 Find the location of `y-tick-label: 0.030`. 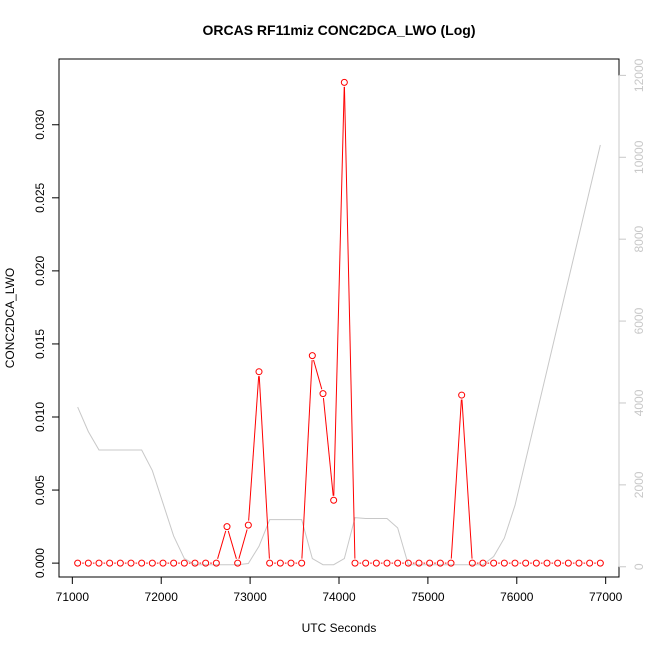

y-tick-label: 0.030 is located at coordinates (40, 124).